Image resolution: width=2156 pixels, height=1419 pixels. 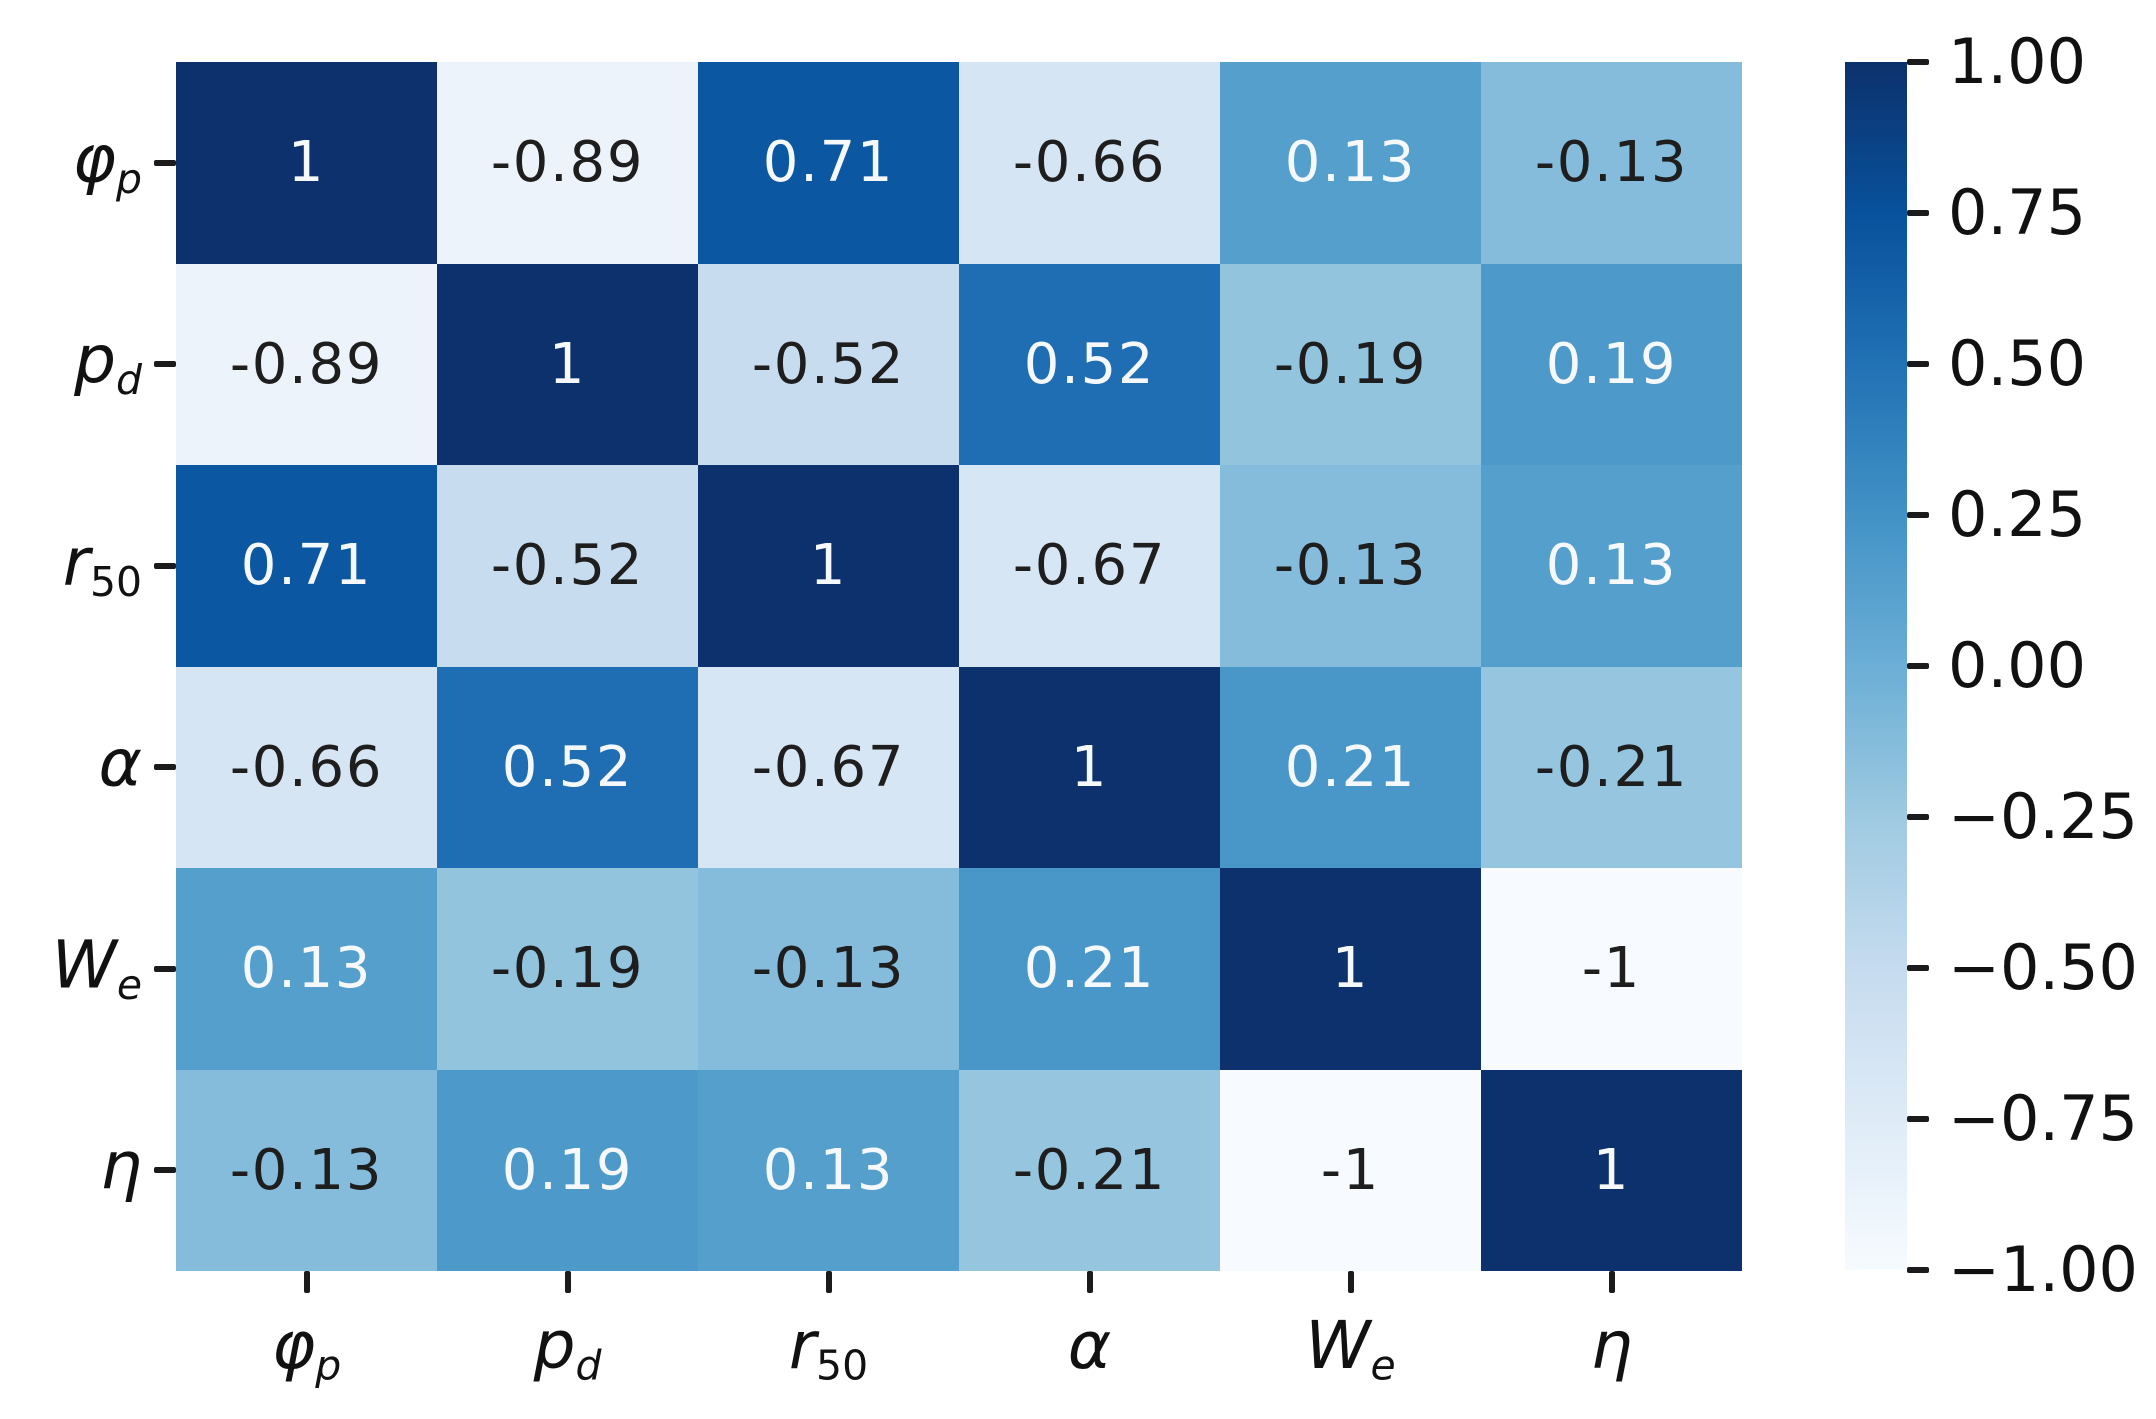 I want to click on axis-label-subscript: 50, so click(x=115, y=581).